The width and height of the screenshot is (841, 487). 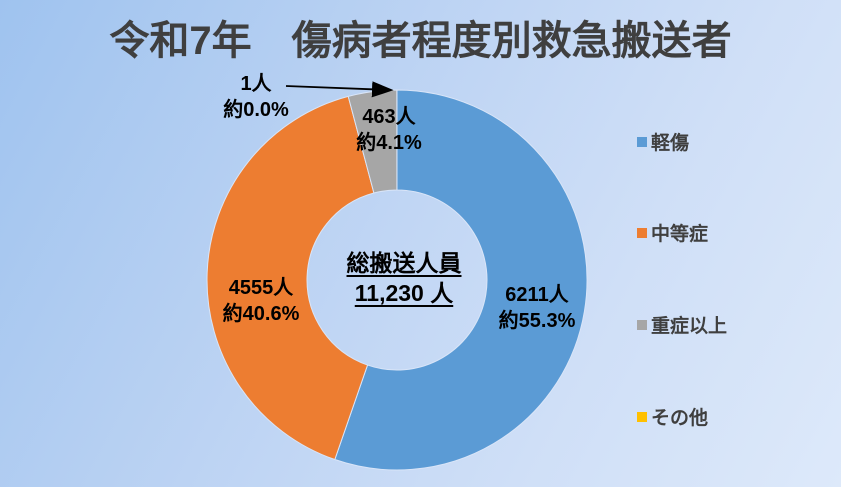 What do you see at coordinates (389, 130) in the screenshot?
I see `label-severe: 463人 約4.1%` at bounding box center [389, 130].